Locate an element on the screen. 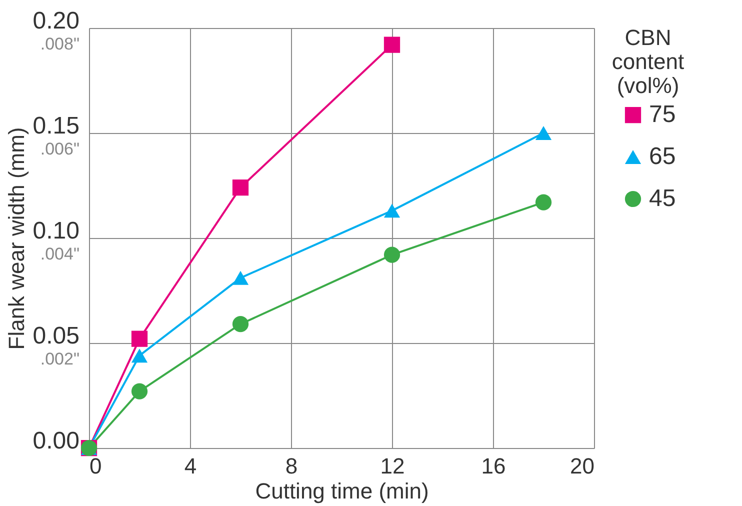  y-axis-title: Flank wear width (mm) is located at coordinates (16, 238).